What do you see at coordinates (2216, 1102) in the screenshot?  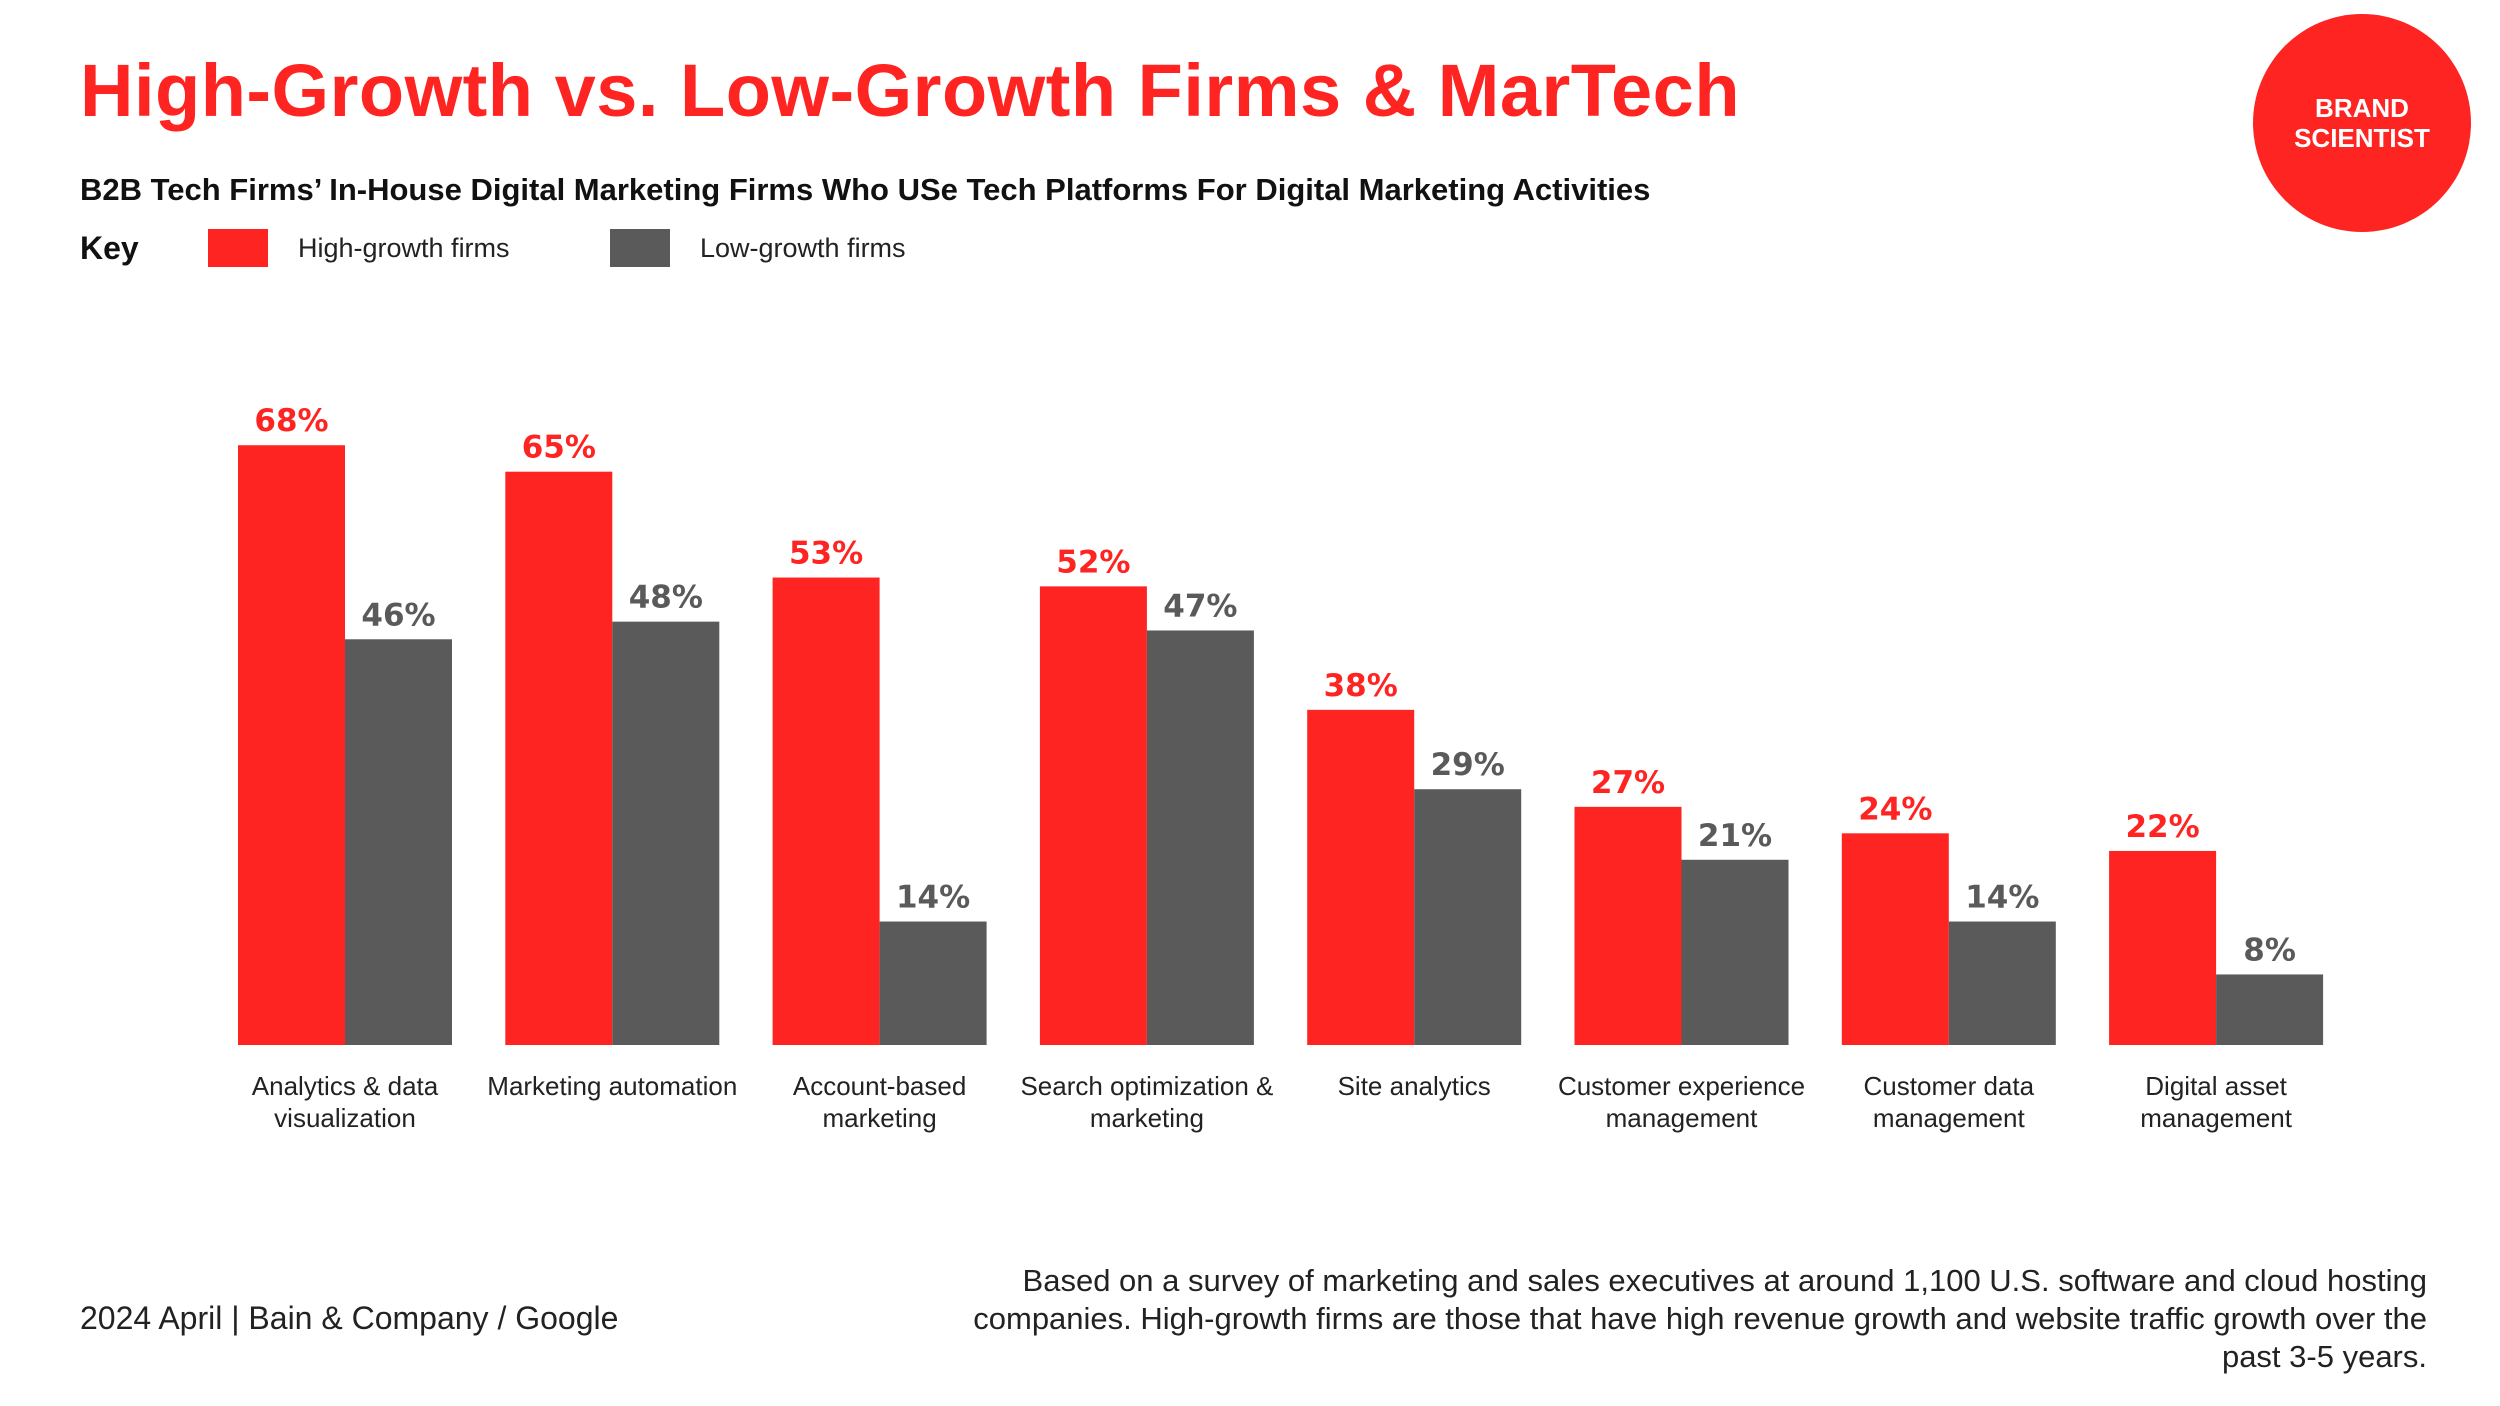 I see `category-label: Digital asset management` at bounding box center [2216, 1102].